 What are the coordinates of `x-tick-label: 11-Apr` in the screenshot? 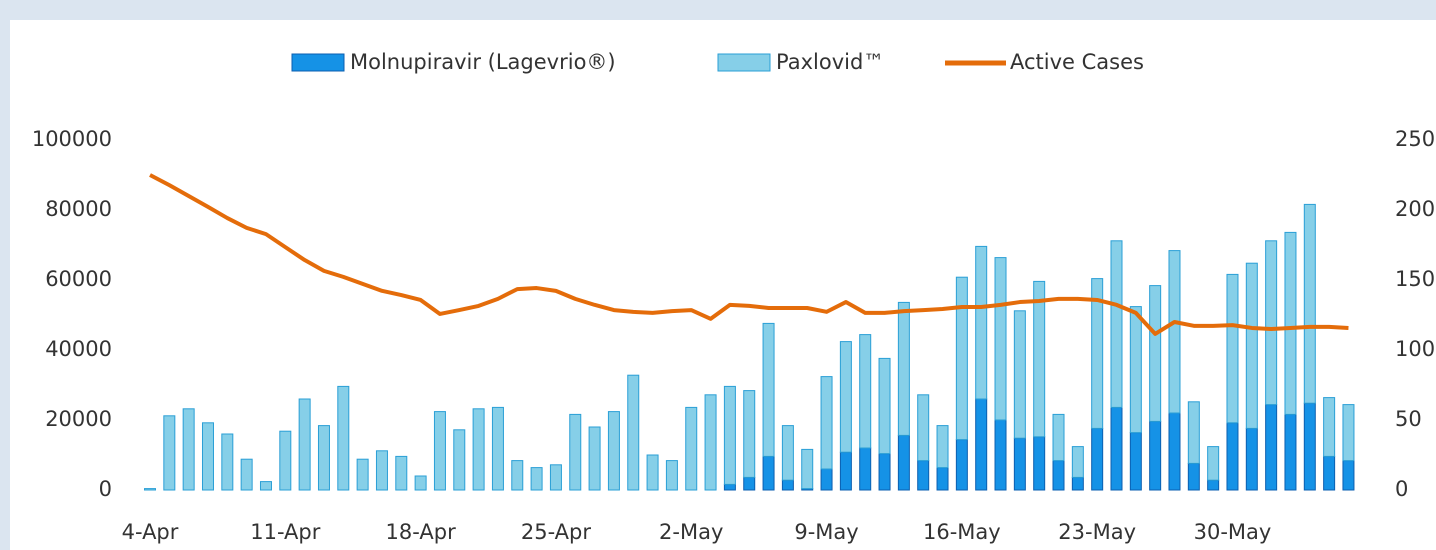 It's located at (285, 532).